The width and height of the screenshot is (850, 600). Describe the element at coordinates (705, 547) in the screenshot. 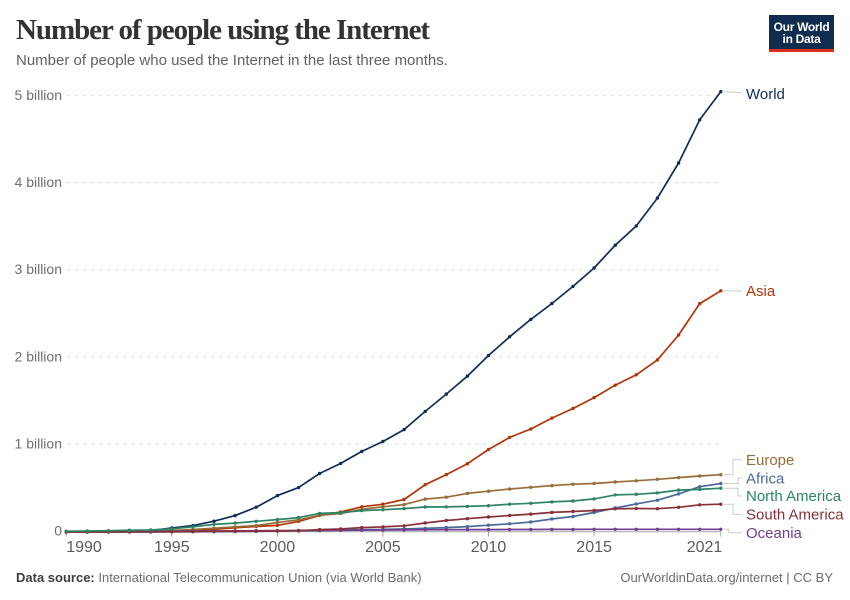

I see `svg-text: 2021` at that location.